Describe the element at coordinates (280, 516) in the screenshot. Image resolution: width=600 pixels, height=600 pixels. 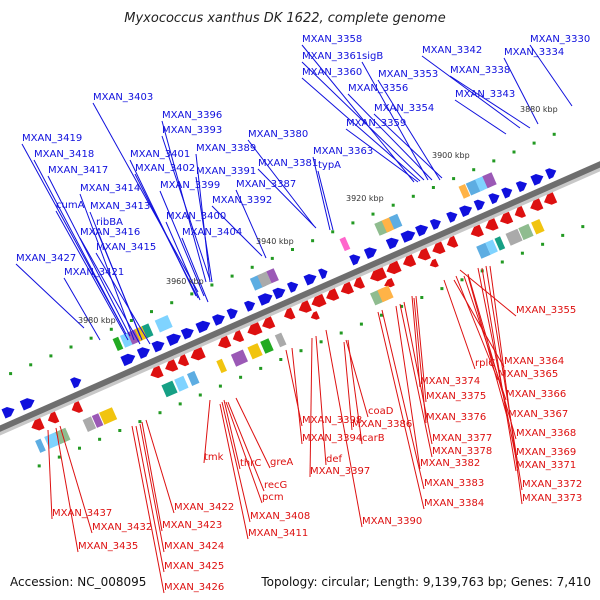
I see `gene-label: MXAN_3408` at that location.